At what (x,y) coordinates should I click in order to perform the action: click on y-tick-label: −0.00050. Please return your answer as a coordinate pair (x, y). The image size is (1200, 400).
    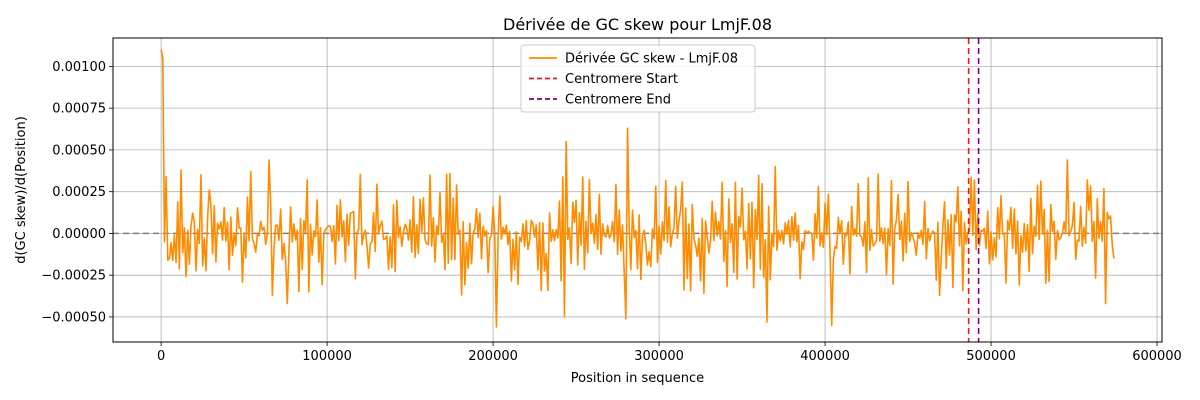
    Looking at the image, I should click on (73, 317).